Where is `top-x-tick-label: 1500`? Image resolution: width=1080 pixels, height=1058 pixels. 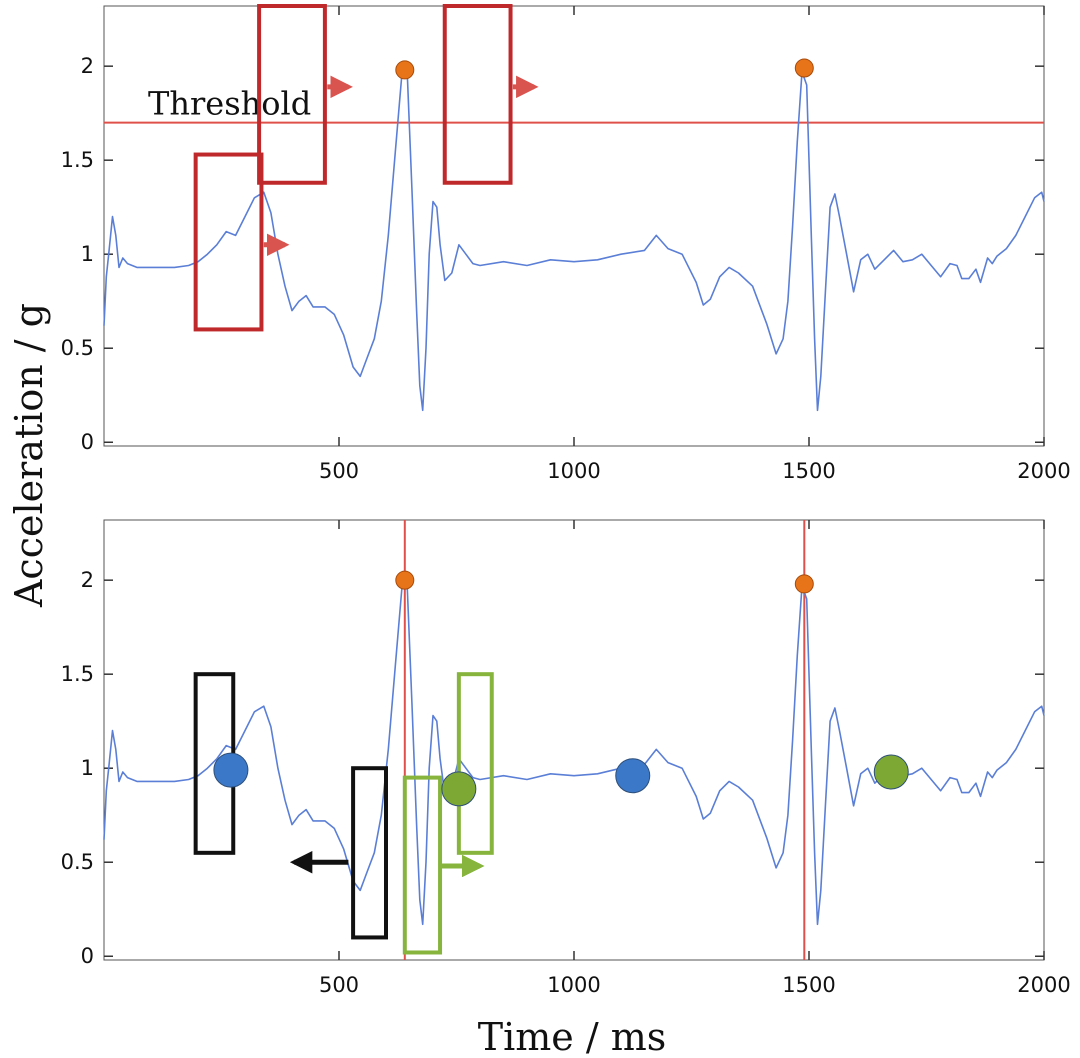
top-x-tick-label: 1500 is located at coordinates (808, 471).